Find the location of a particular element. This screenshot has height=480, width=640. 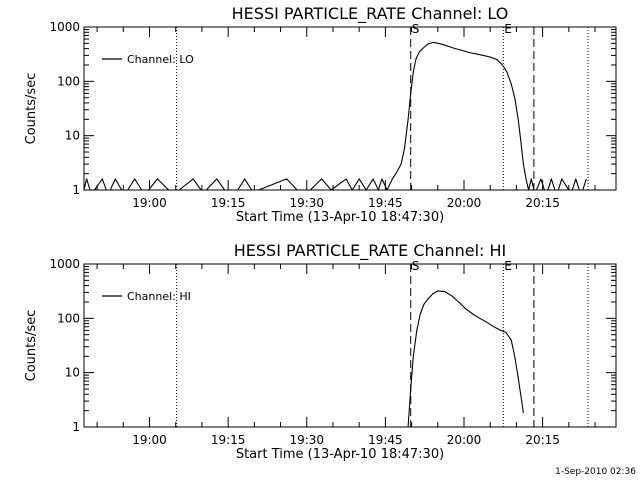

series-line is located at coordinates (465, 359).